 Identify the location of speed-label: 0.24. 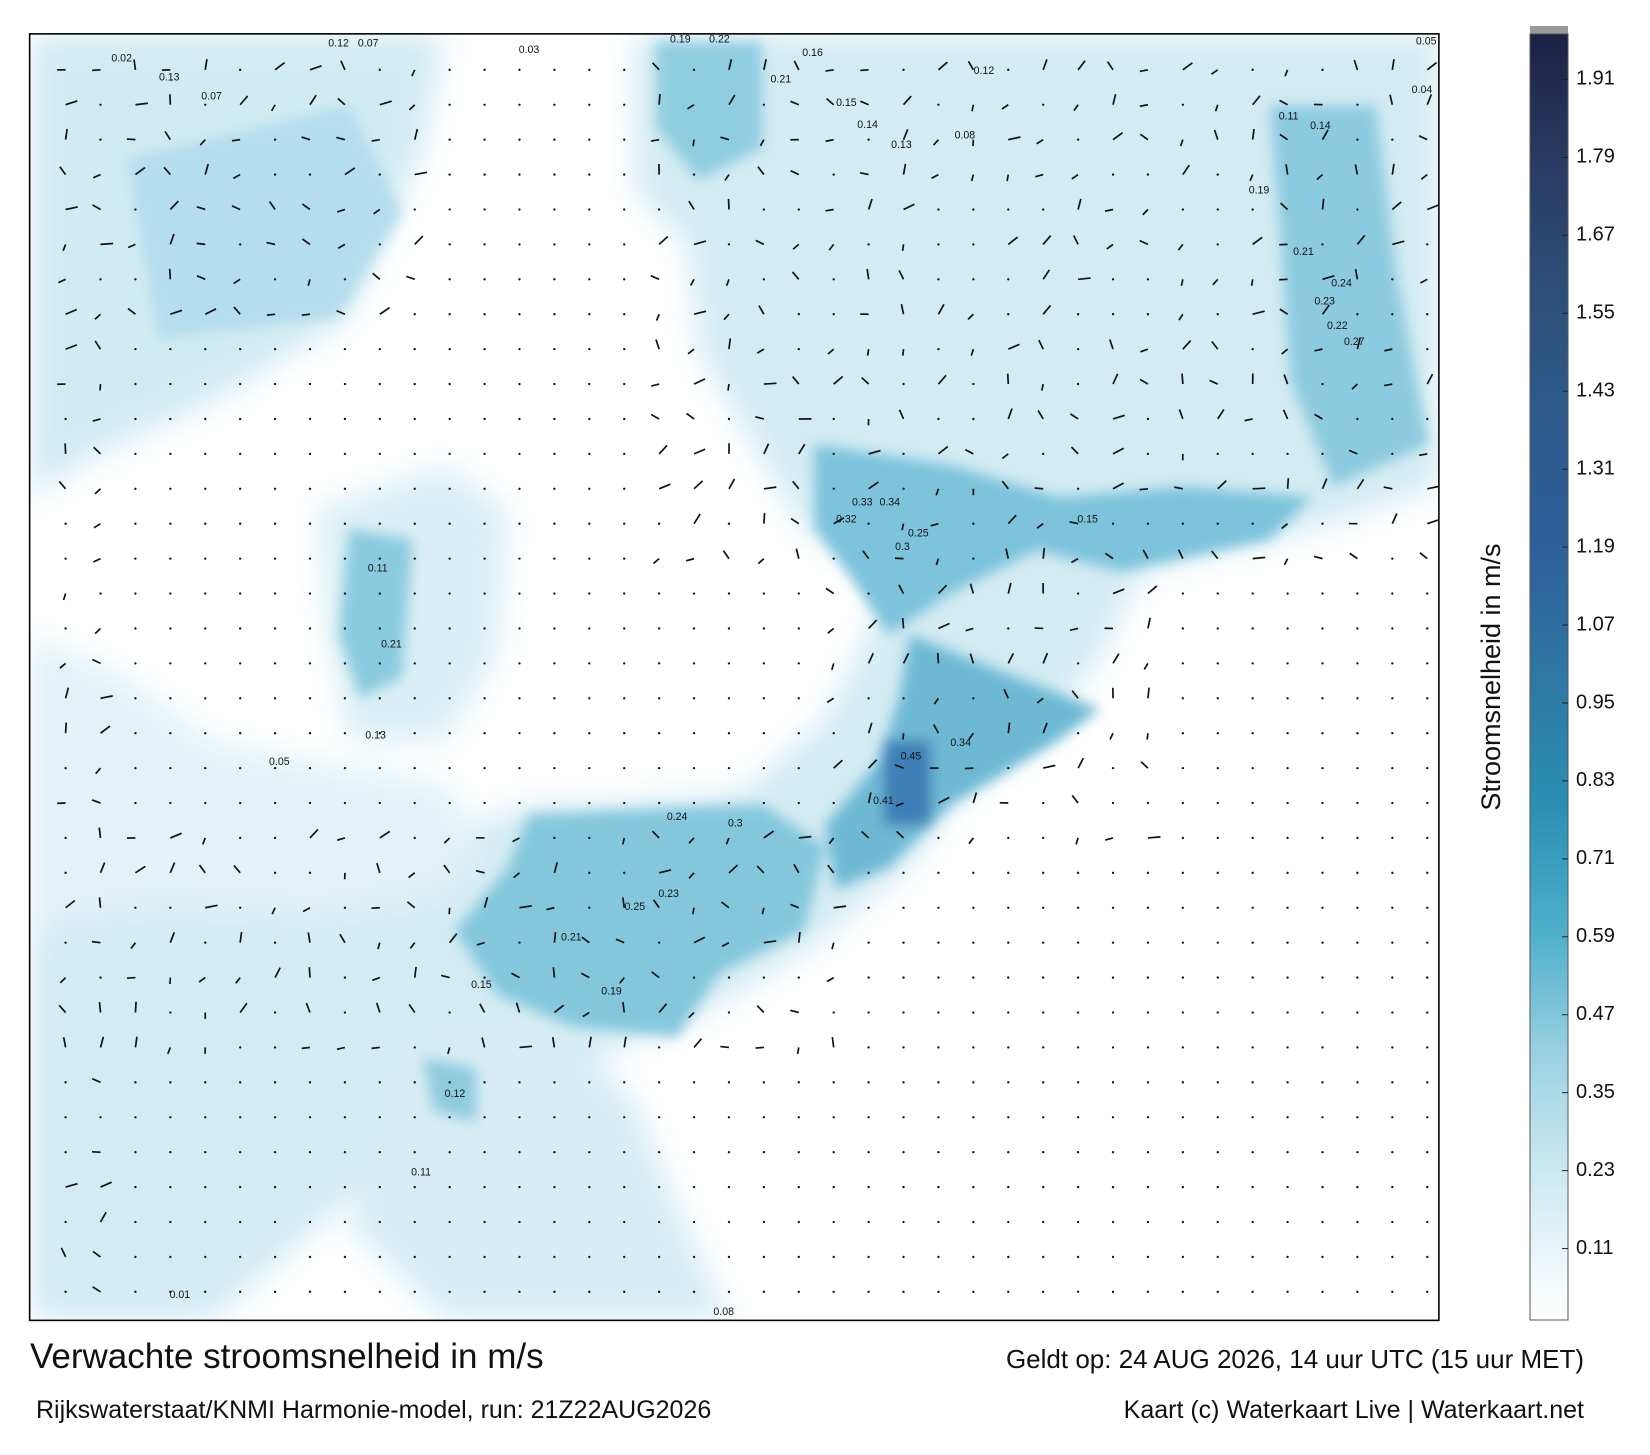
(1341, 284).